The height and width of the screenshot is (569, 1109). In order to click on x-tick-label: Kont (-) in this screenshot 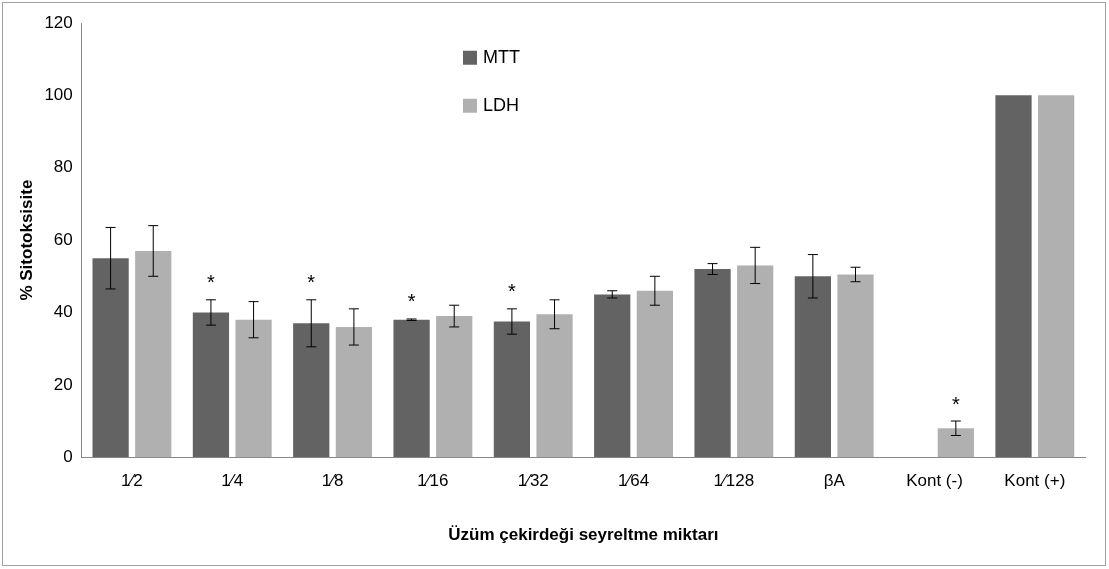, I will do `click(934, 481)`.